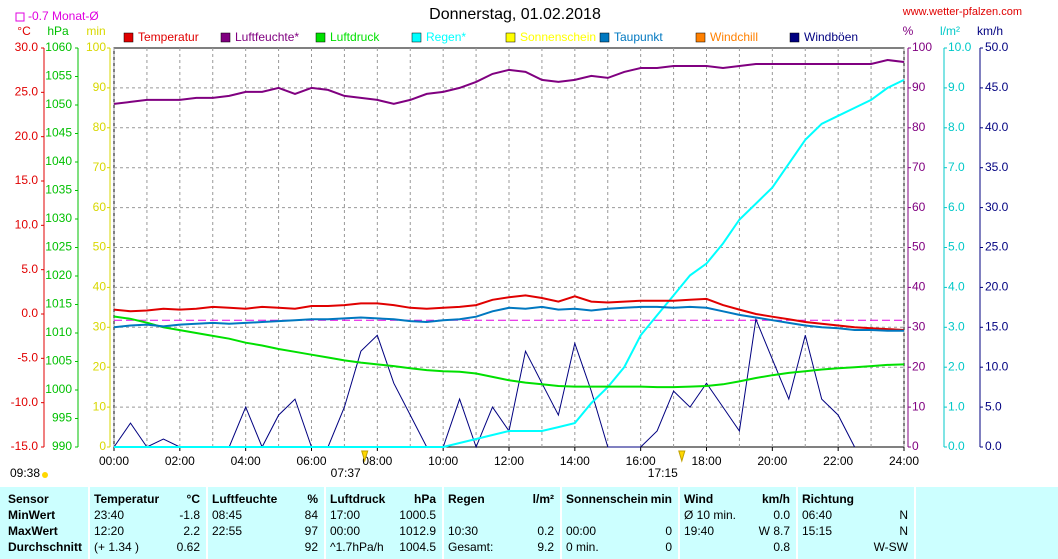  Describe the element at coordinates (109, 531) in the screenshot. I see `table-cell: 12:20` at that location.